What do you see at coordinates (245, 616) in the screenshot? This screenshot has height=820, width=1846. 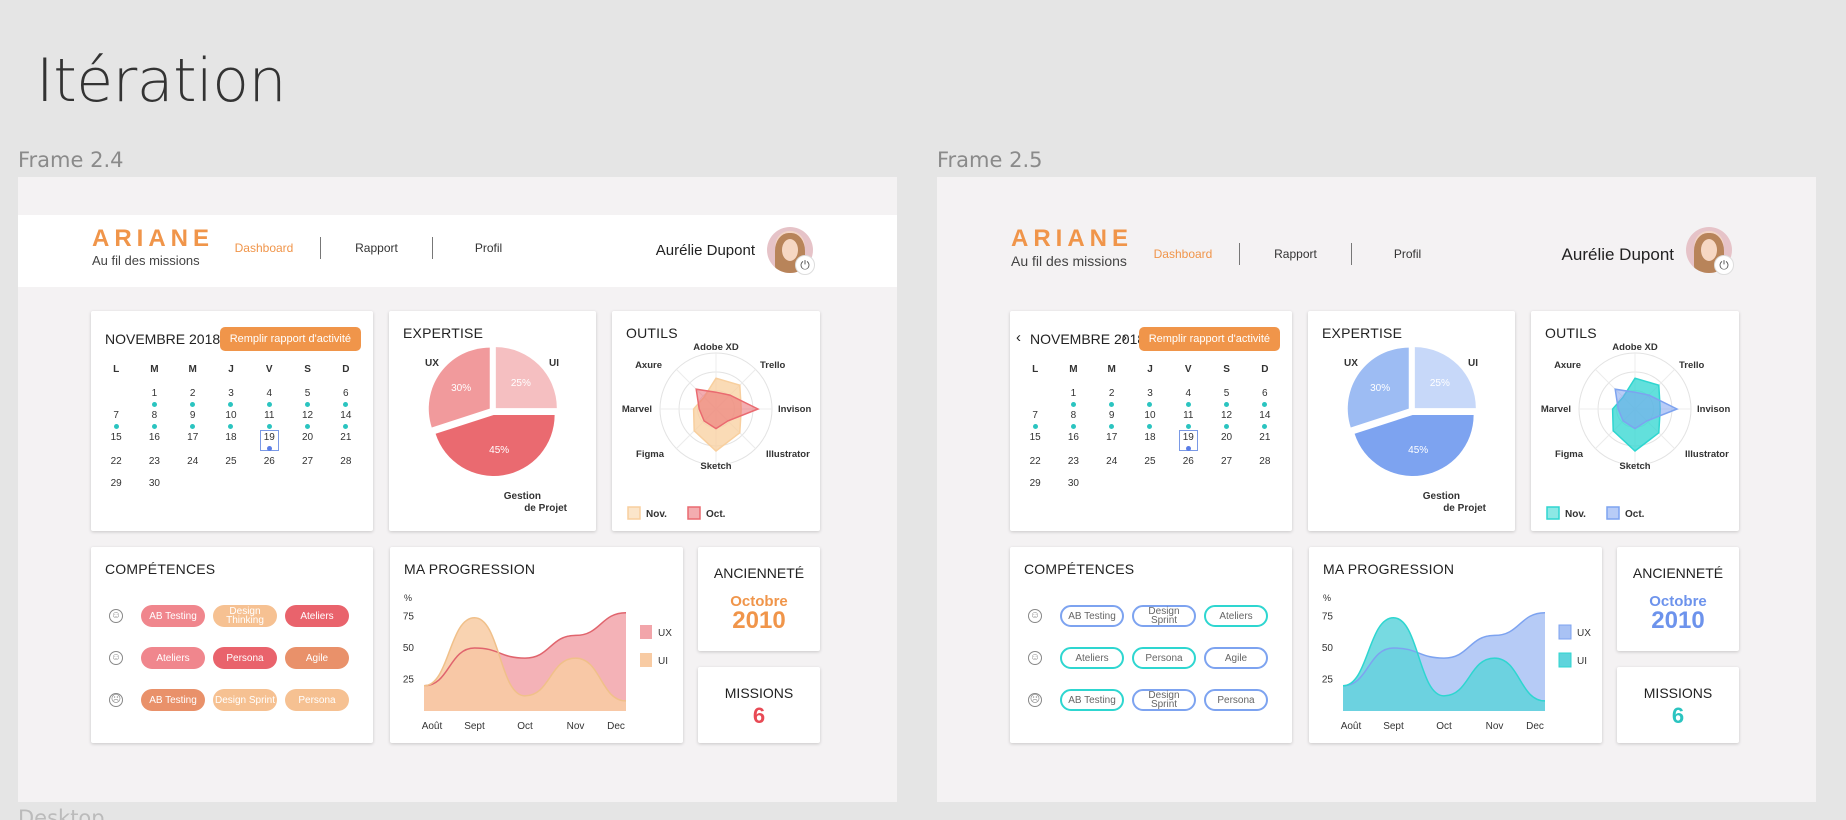 I see `skill-chip: Design Thinking` at bounding box center [245, 616].